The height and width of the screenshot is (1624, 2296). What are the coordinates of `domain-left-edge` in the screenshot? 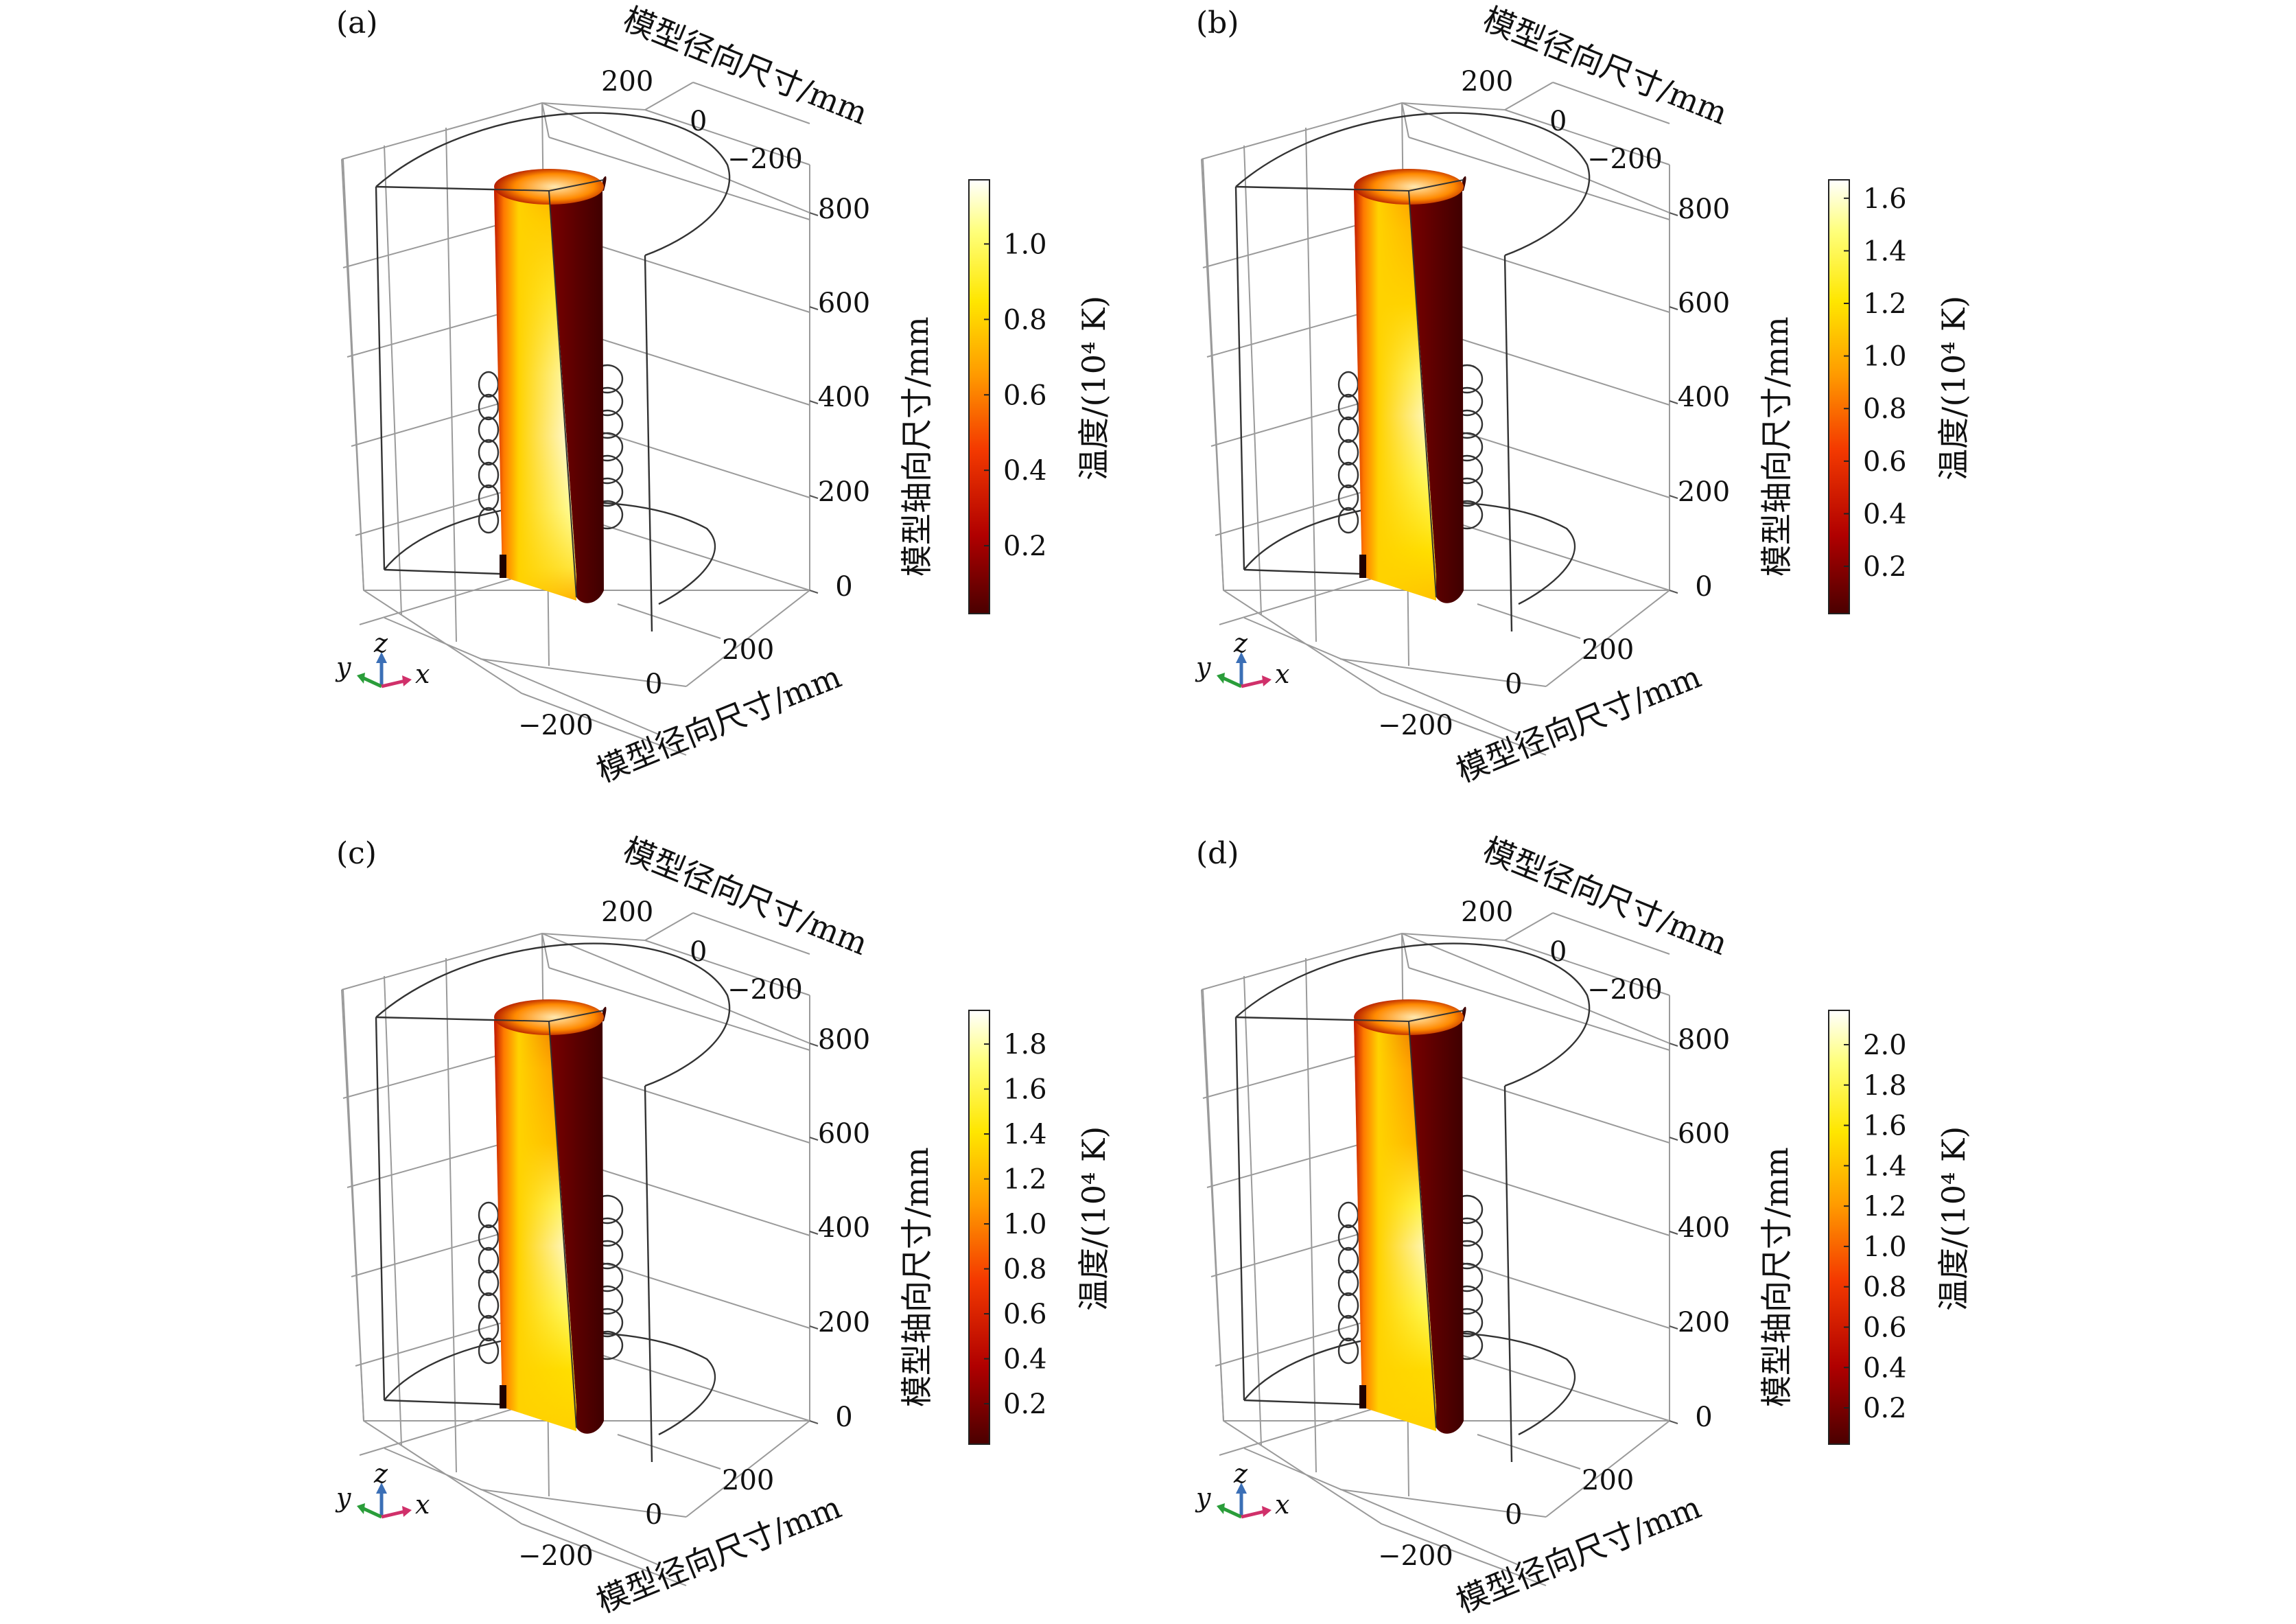 It's located at (1239, 378).